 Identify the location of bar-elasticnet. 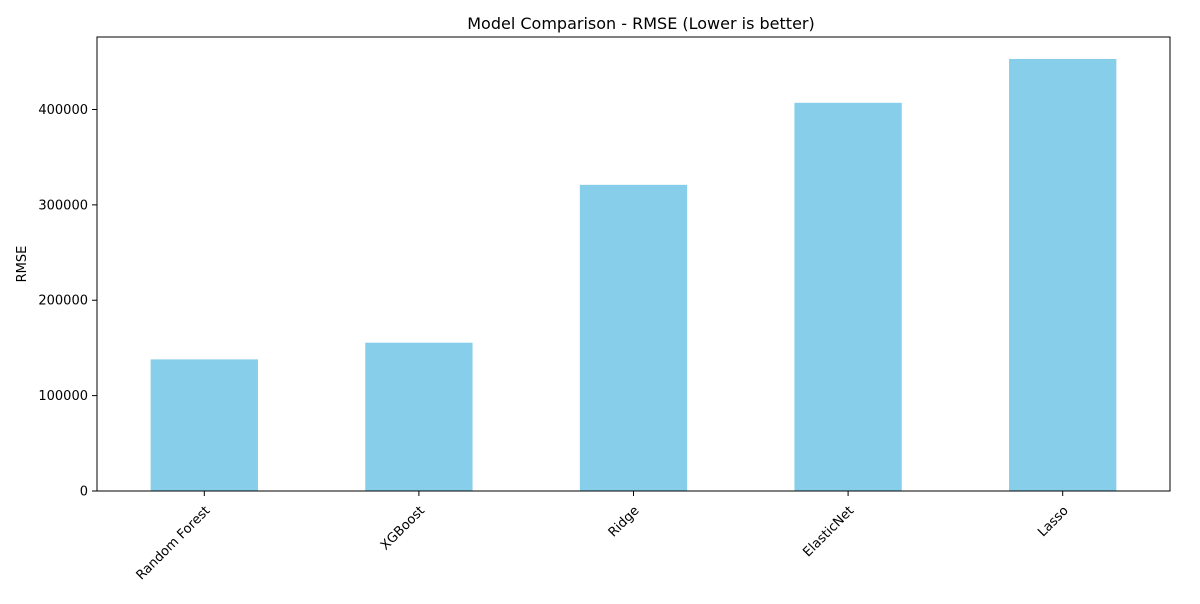
(848, 296).